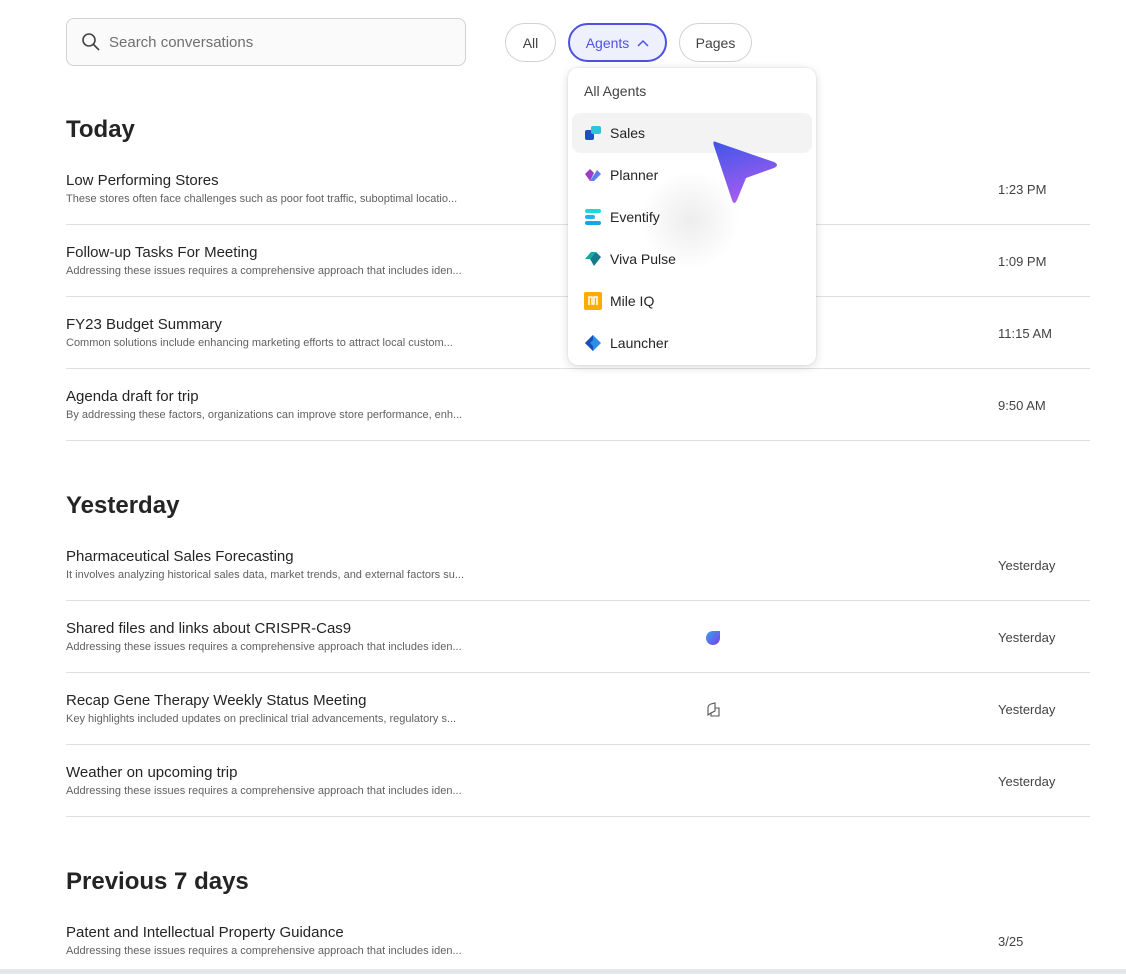  What do you see at coordinates (157, 881) in the screenshot?
I see `section-heading: Previous 7 days` at bounding box center [157, 881].